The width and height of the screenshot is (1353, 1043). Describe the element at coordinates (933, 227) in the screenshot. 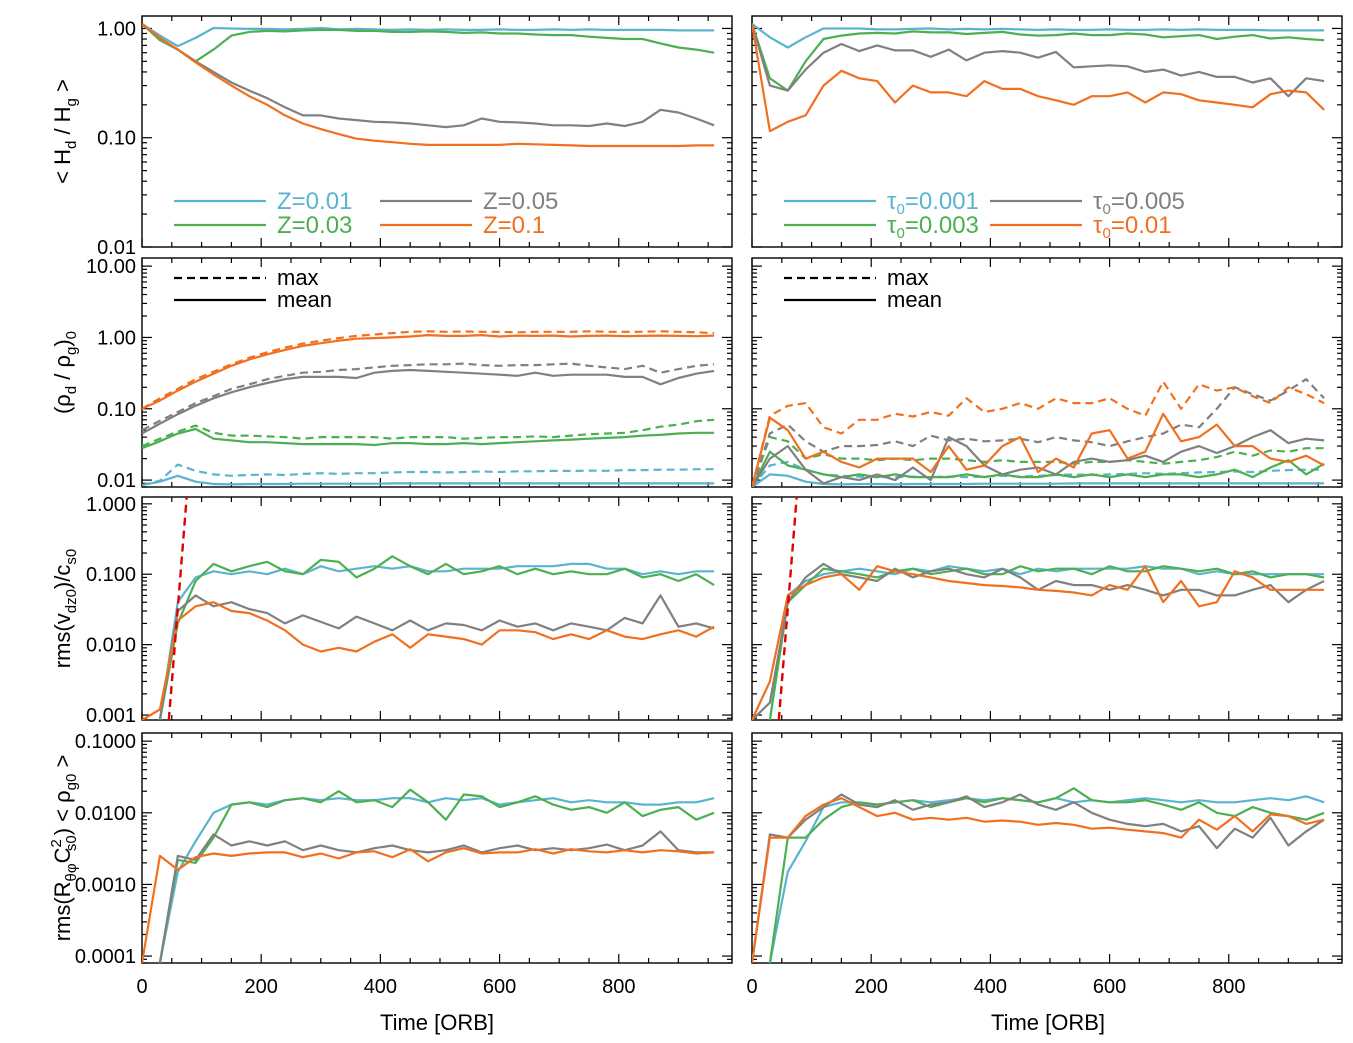

I see `legend-label: τ0=0.003` at that location.